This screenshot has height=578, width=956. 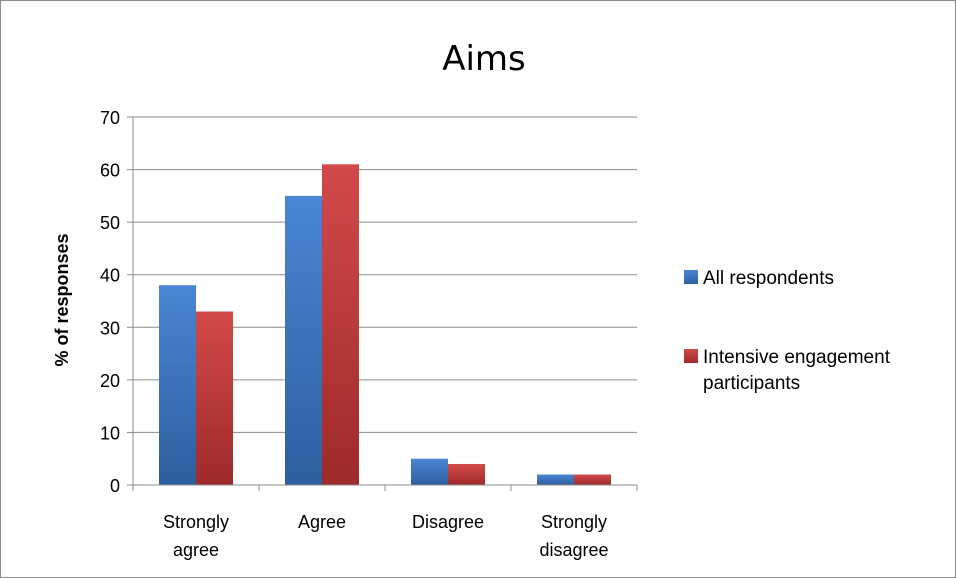 What do you see at coordinates (110, 223) in the screenshot?
I see `y-tick-label: 50` at bounding box center [110, 223].